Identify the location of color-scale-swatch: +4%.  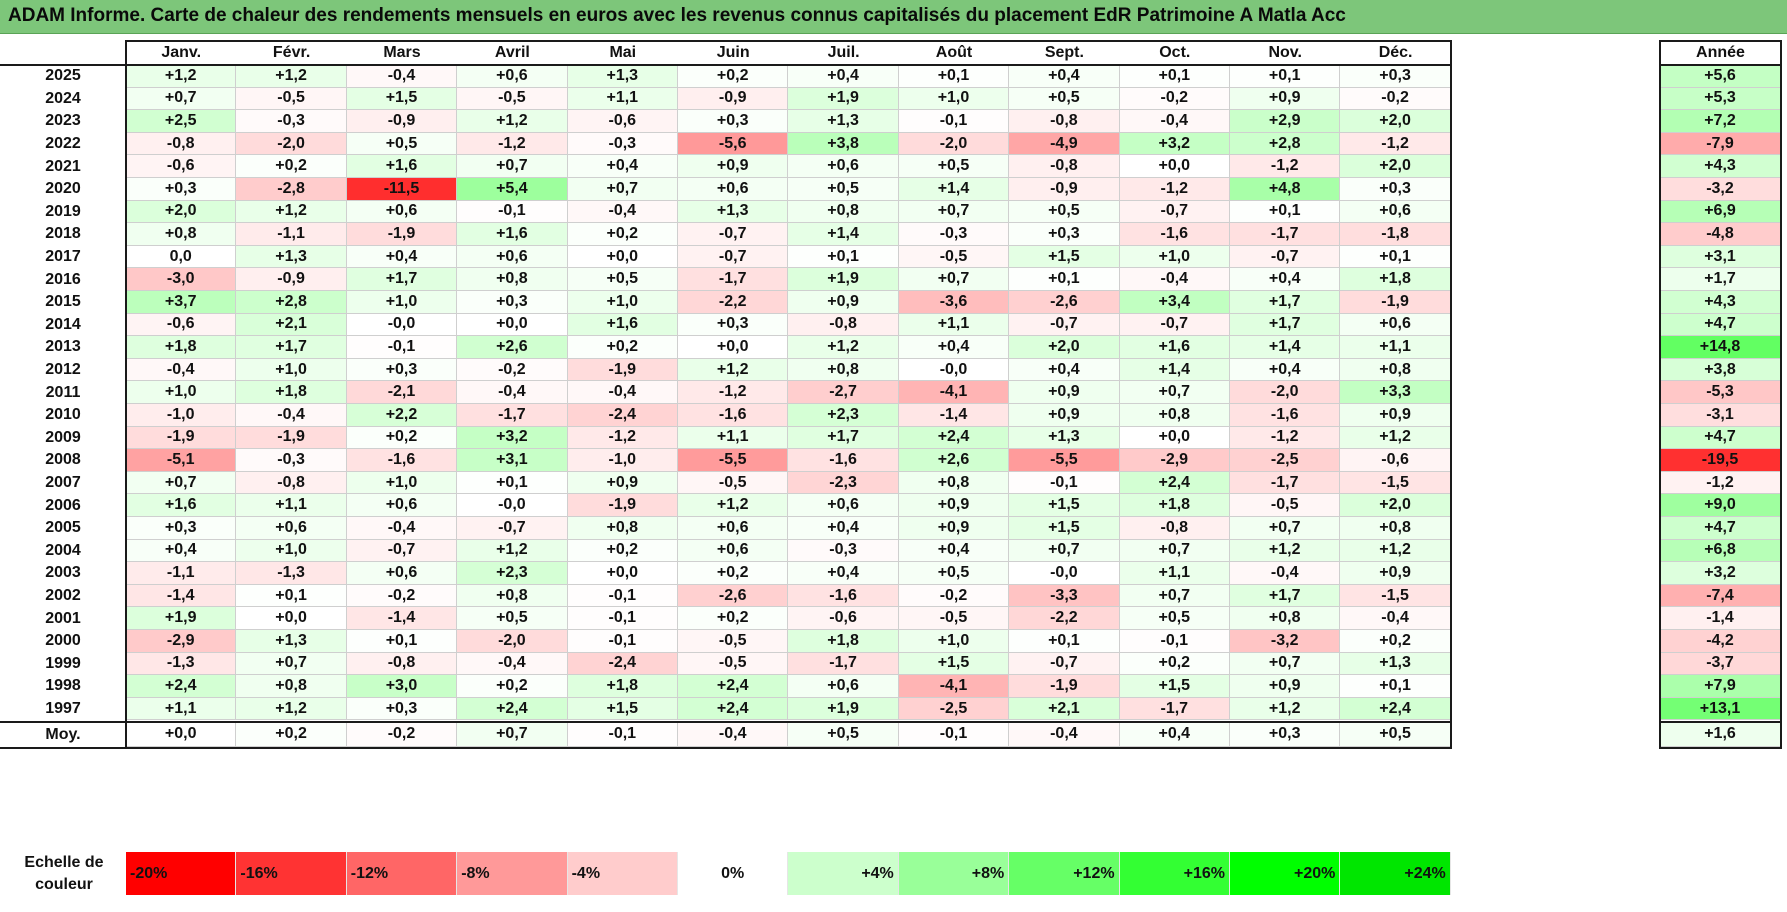
(843, 873).